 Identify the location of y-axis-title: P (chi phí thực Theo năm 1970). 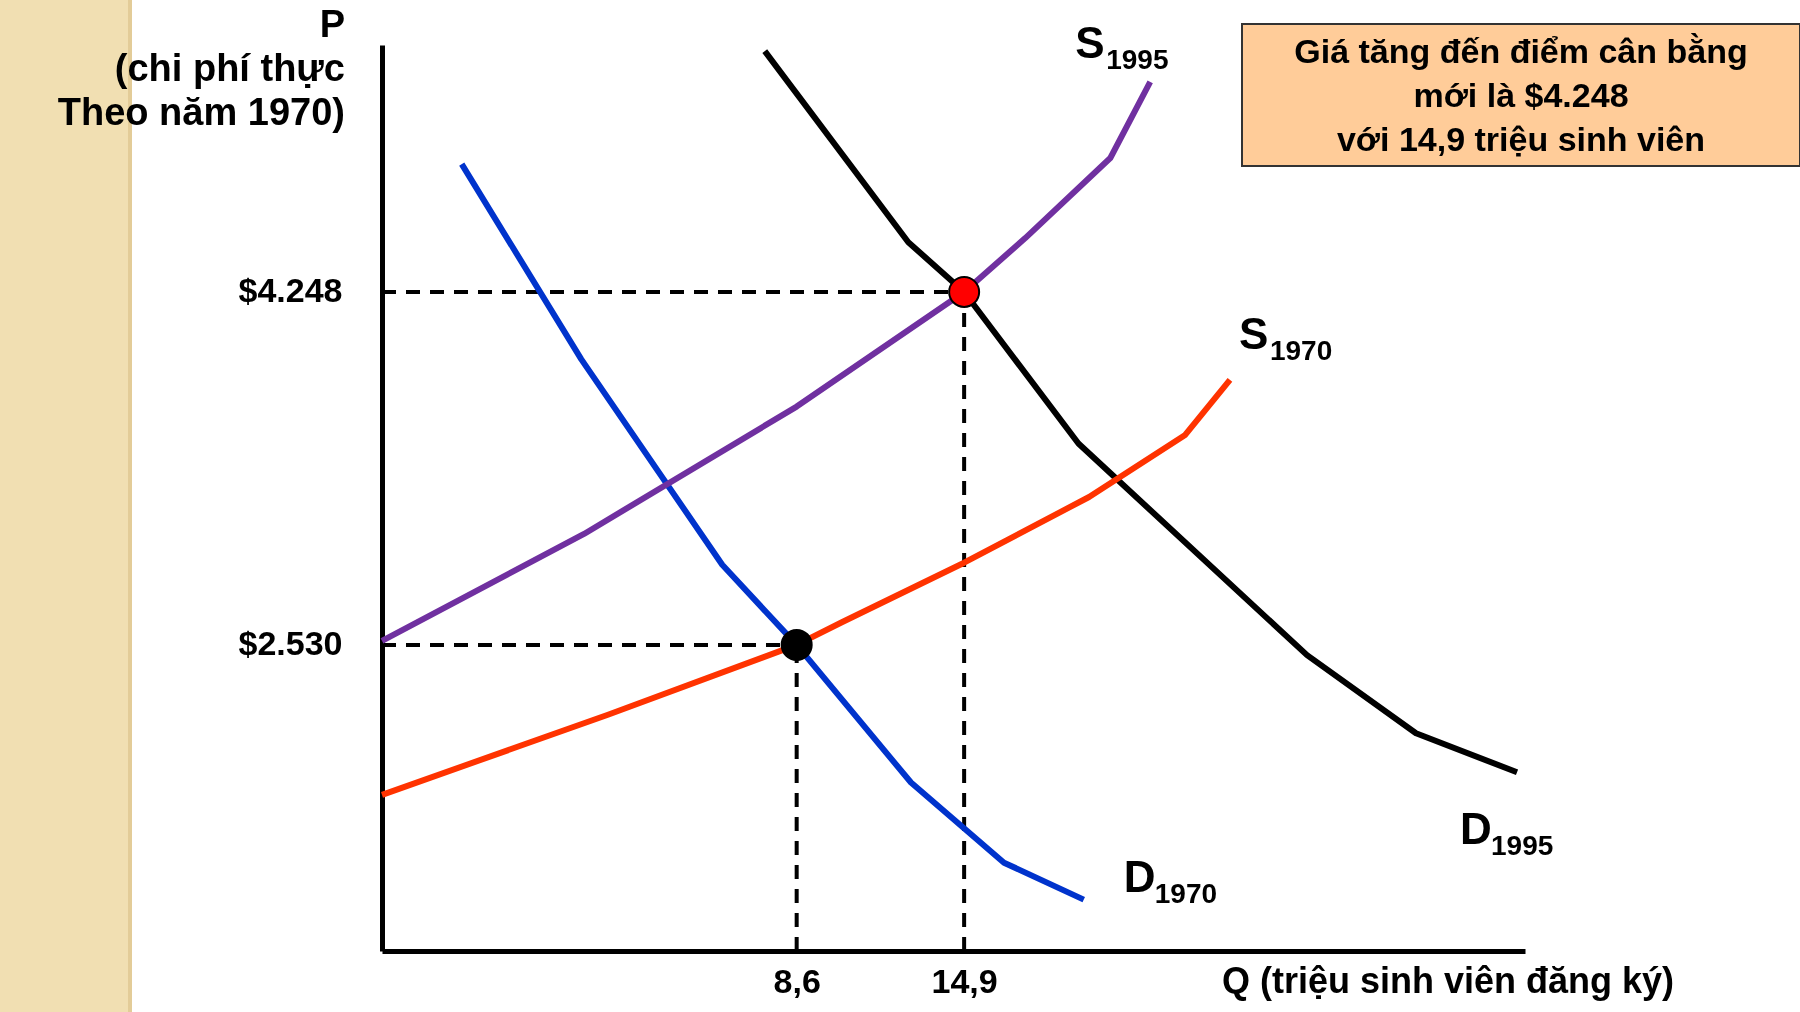
(201, 68).